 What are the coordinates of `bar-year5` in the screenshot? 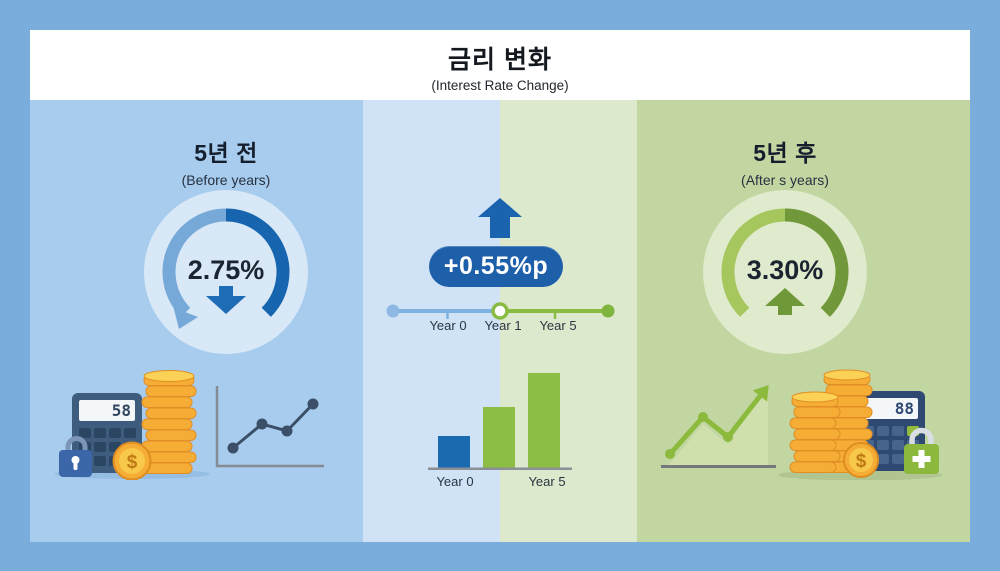 It's located at (544, 420).